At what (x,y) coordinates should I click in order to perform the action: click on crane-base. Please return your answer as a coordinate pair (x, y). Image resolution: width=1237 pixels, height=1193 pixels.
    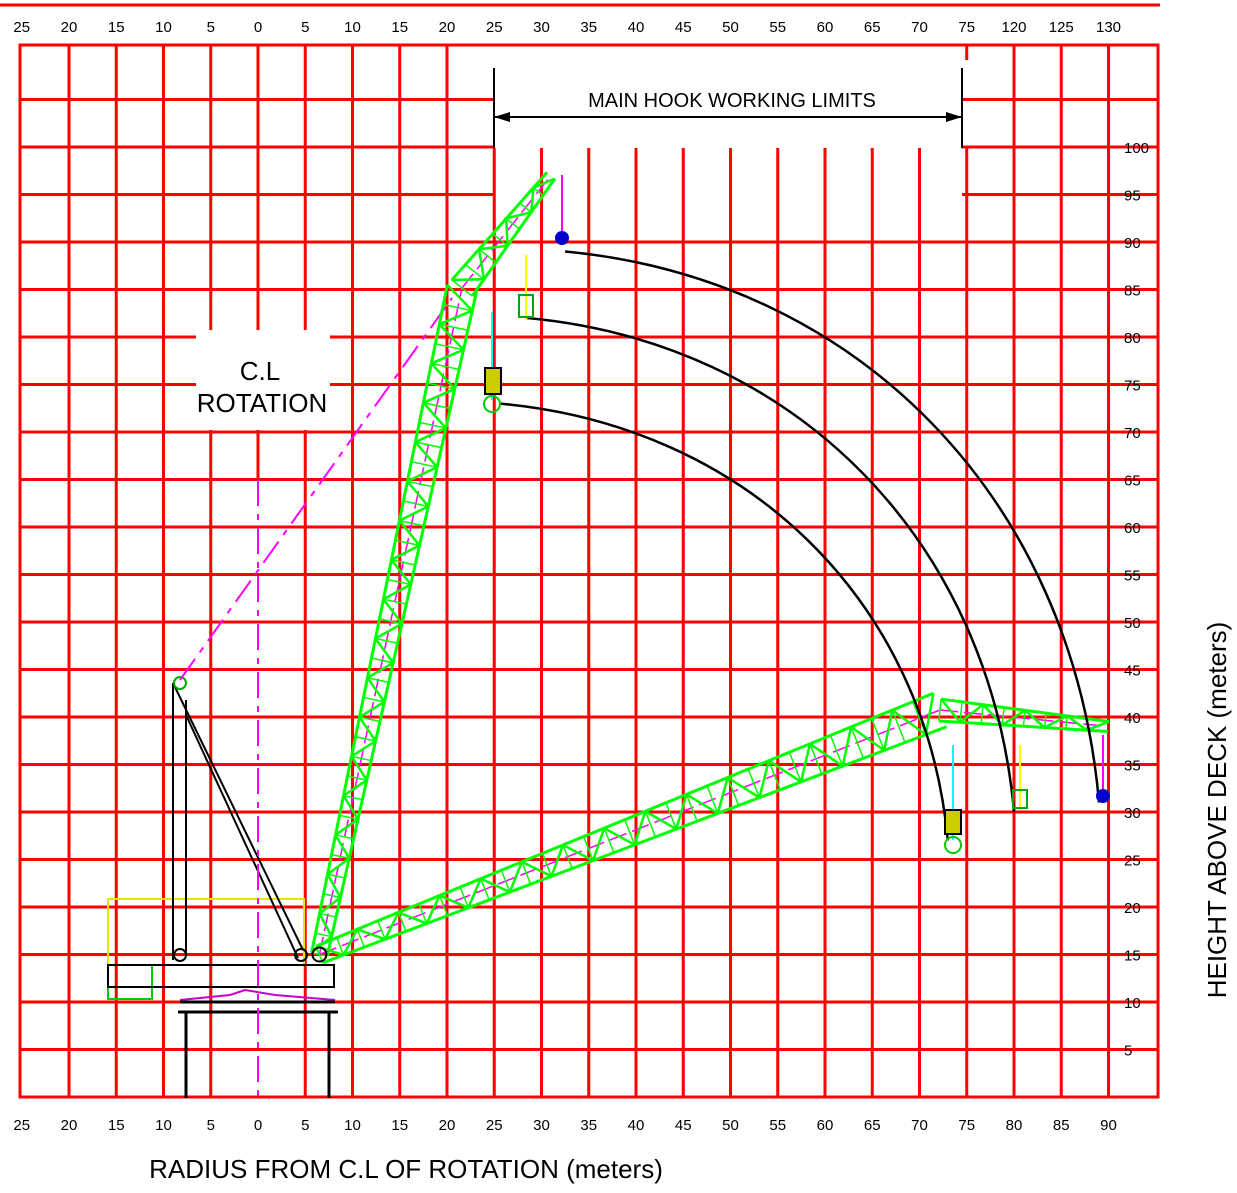
    Looking at the image, I should click on (221, 949).